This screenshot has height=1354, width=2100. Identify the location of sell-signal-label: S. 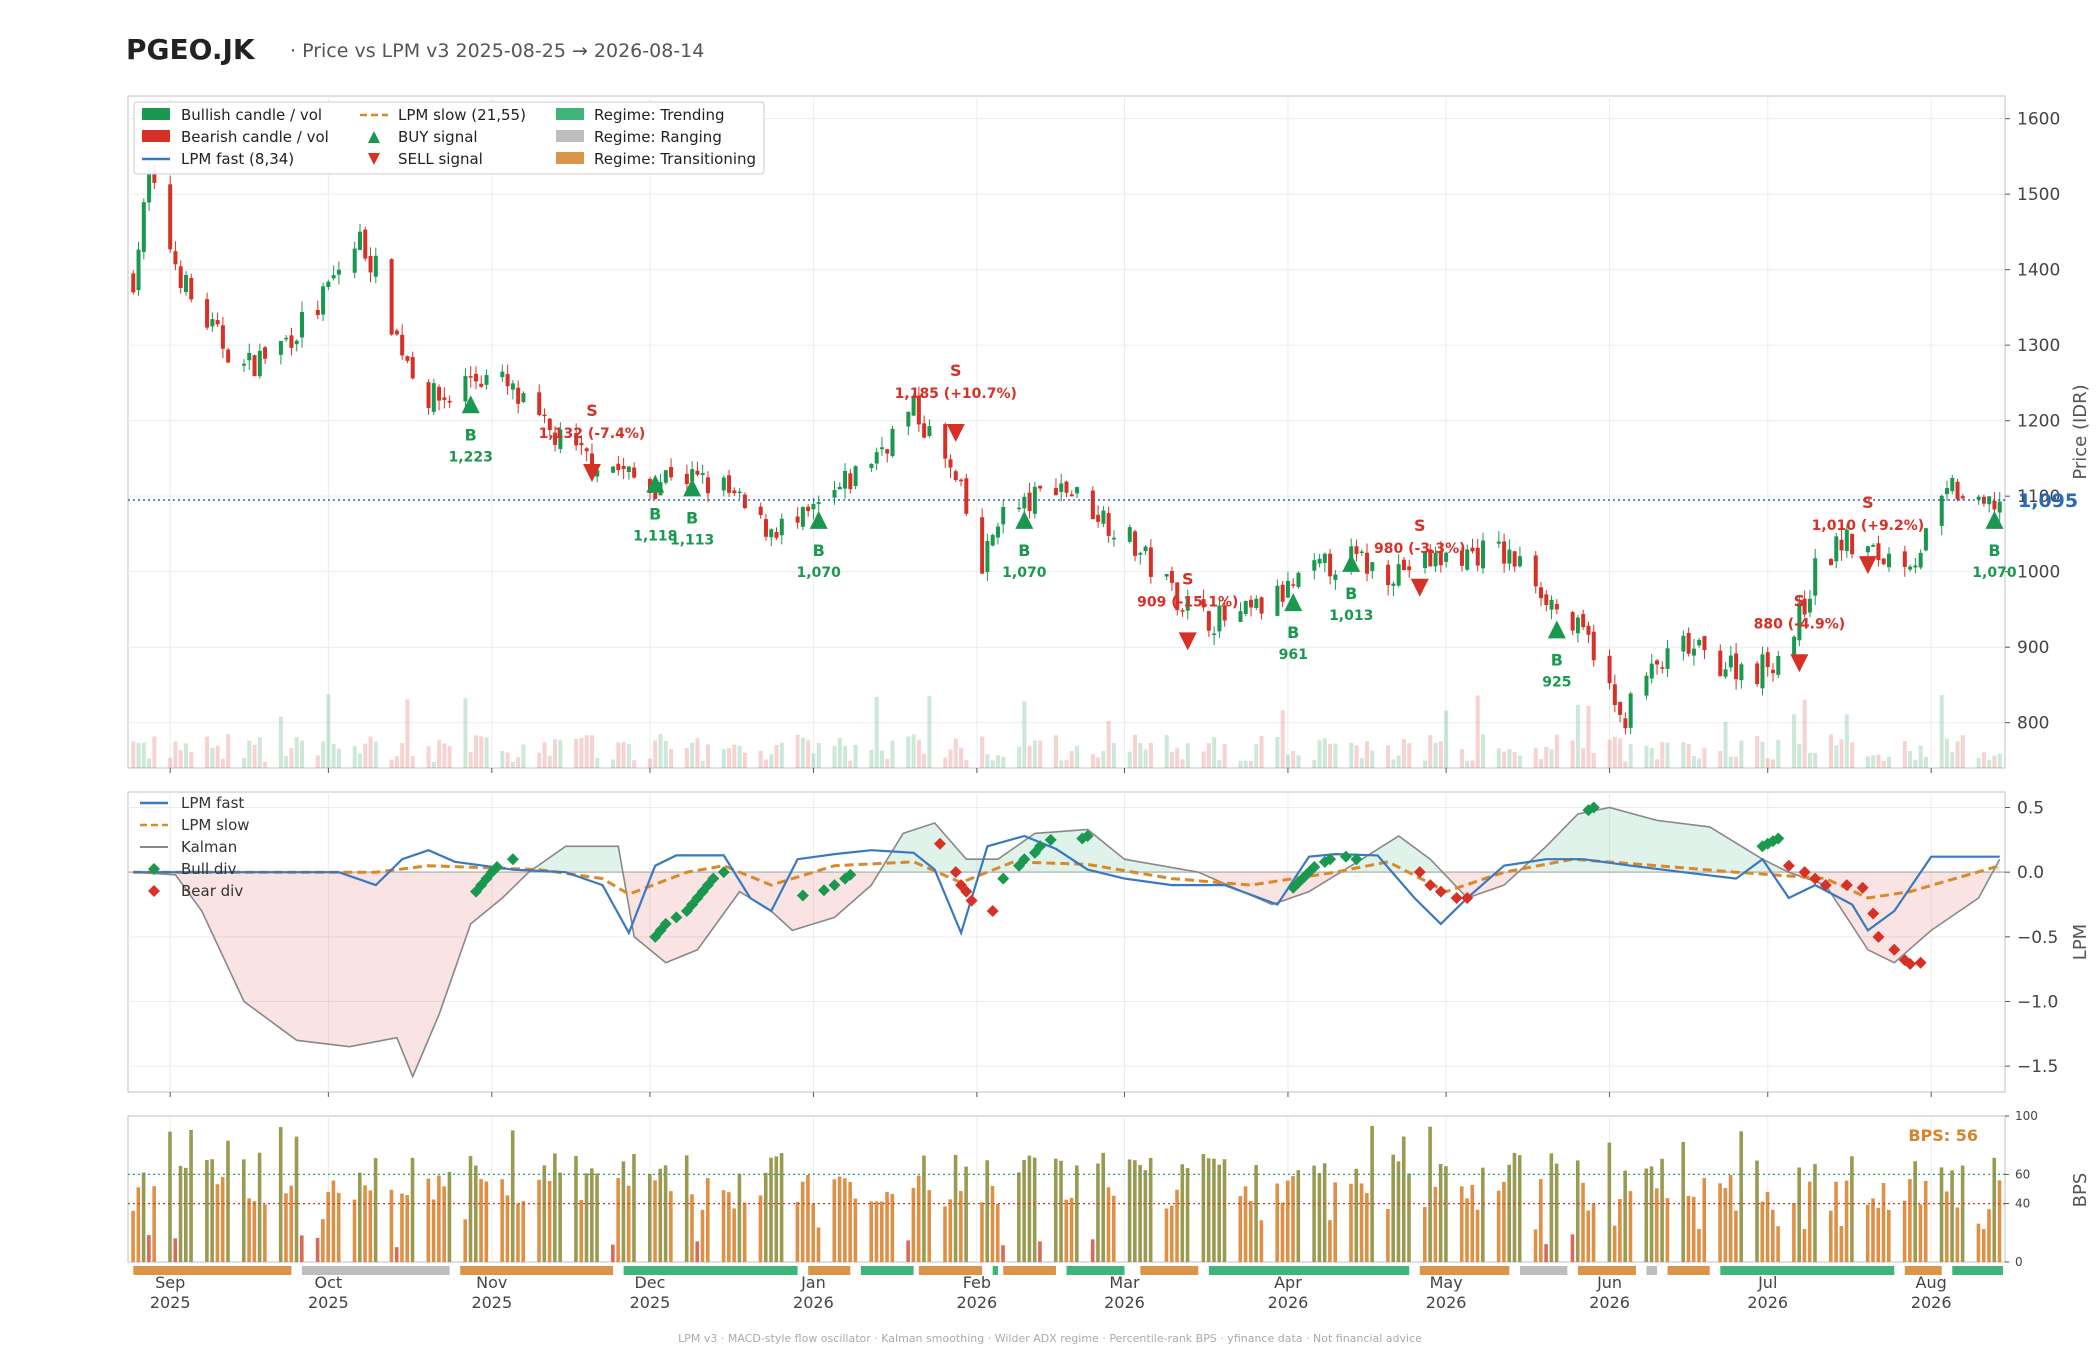
(1188, 578).